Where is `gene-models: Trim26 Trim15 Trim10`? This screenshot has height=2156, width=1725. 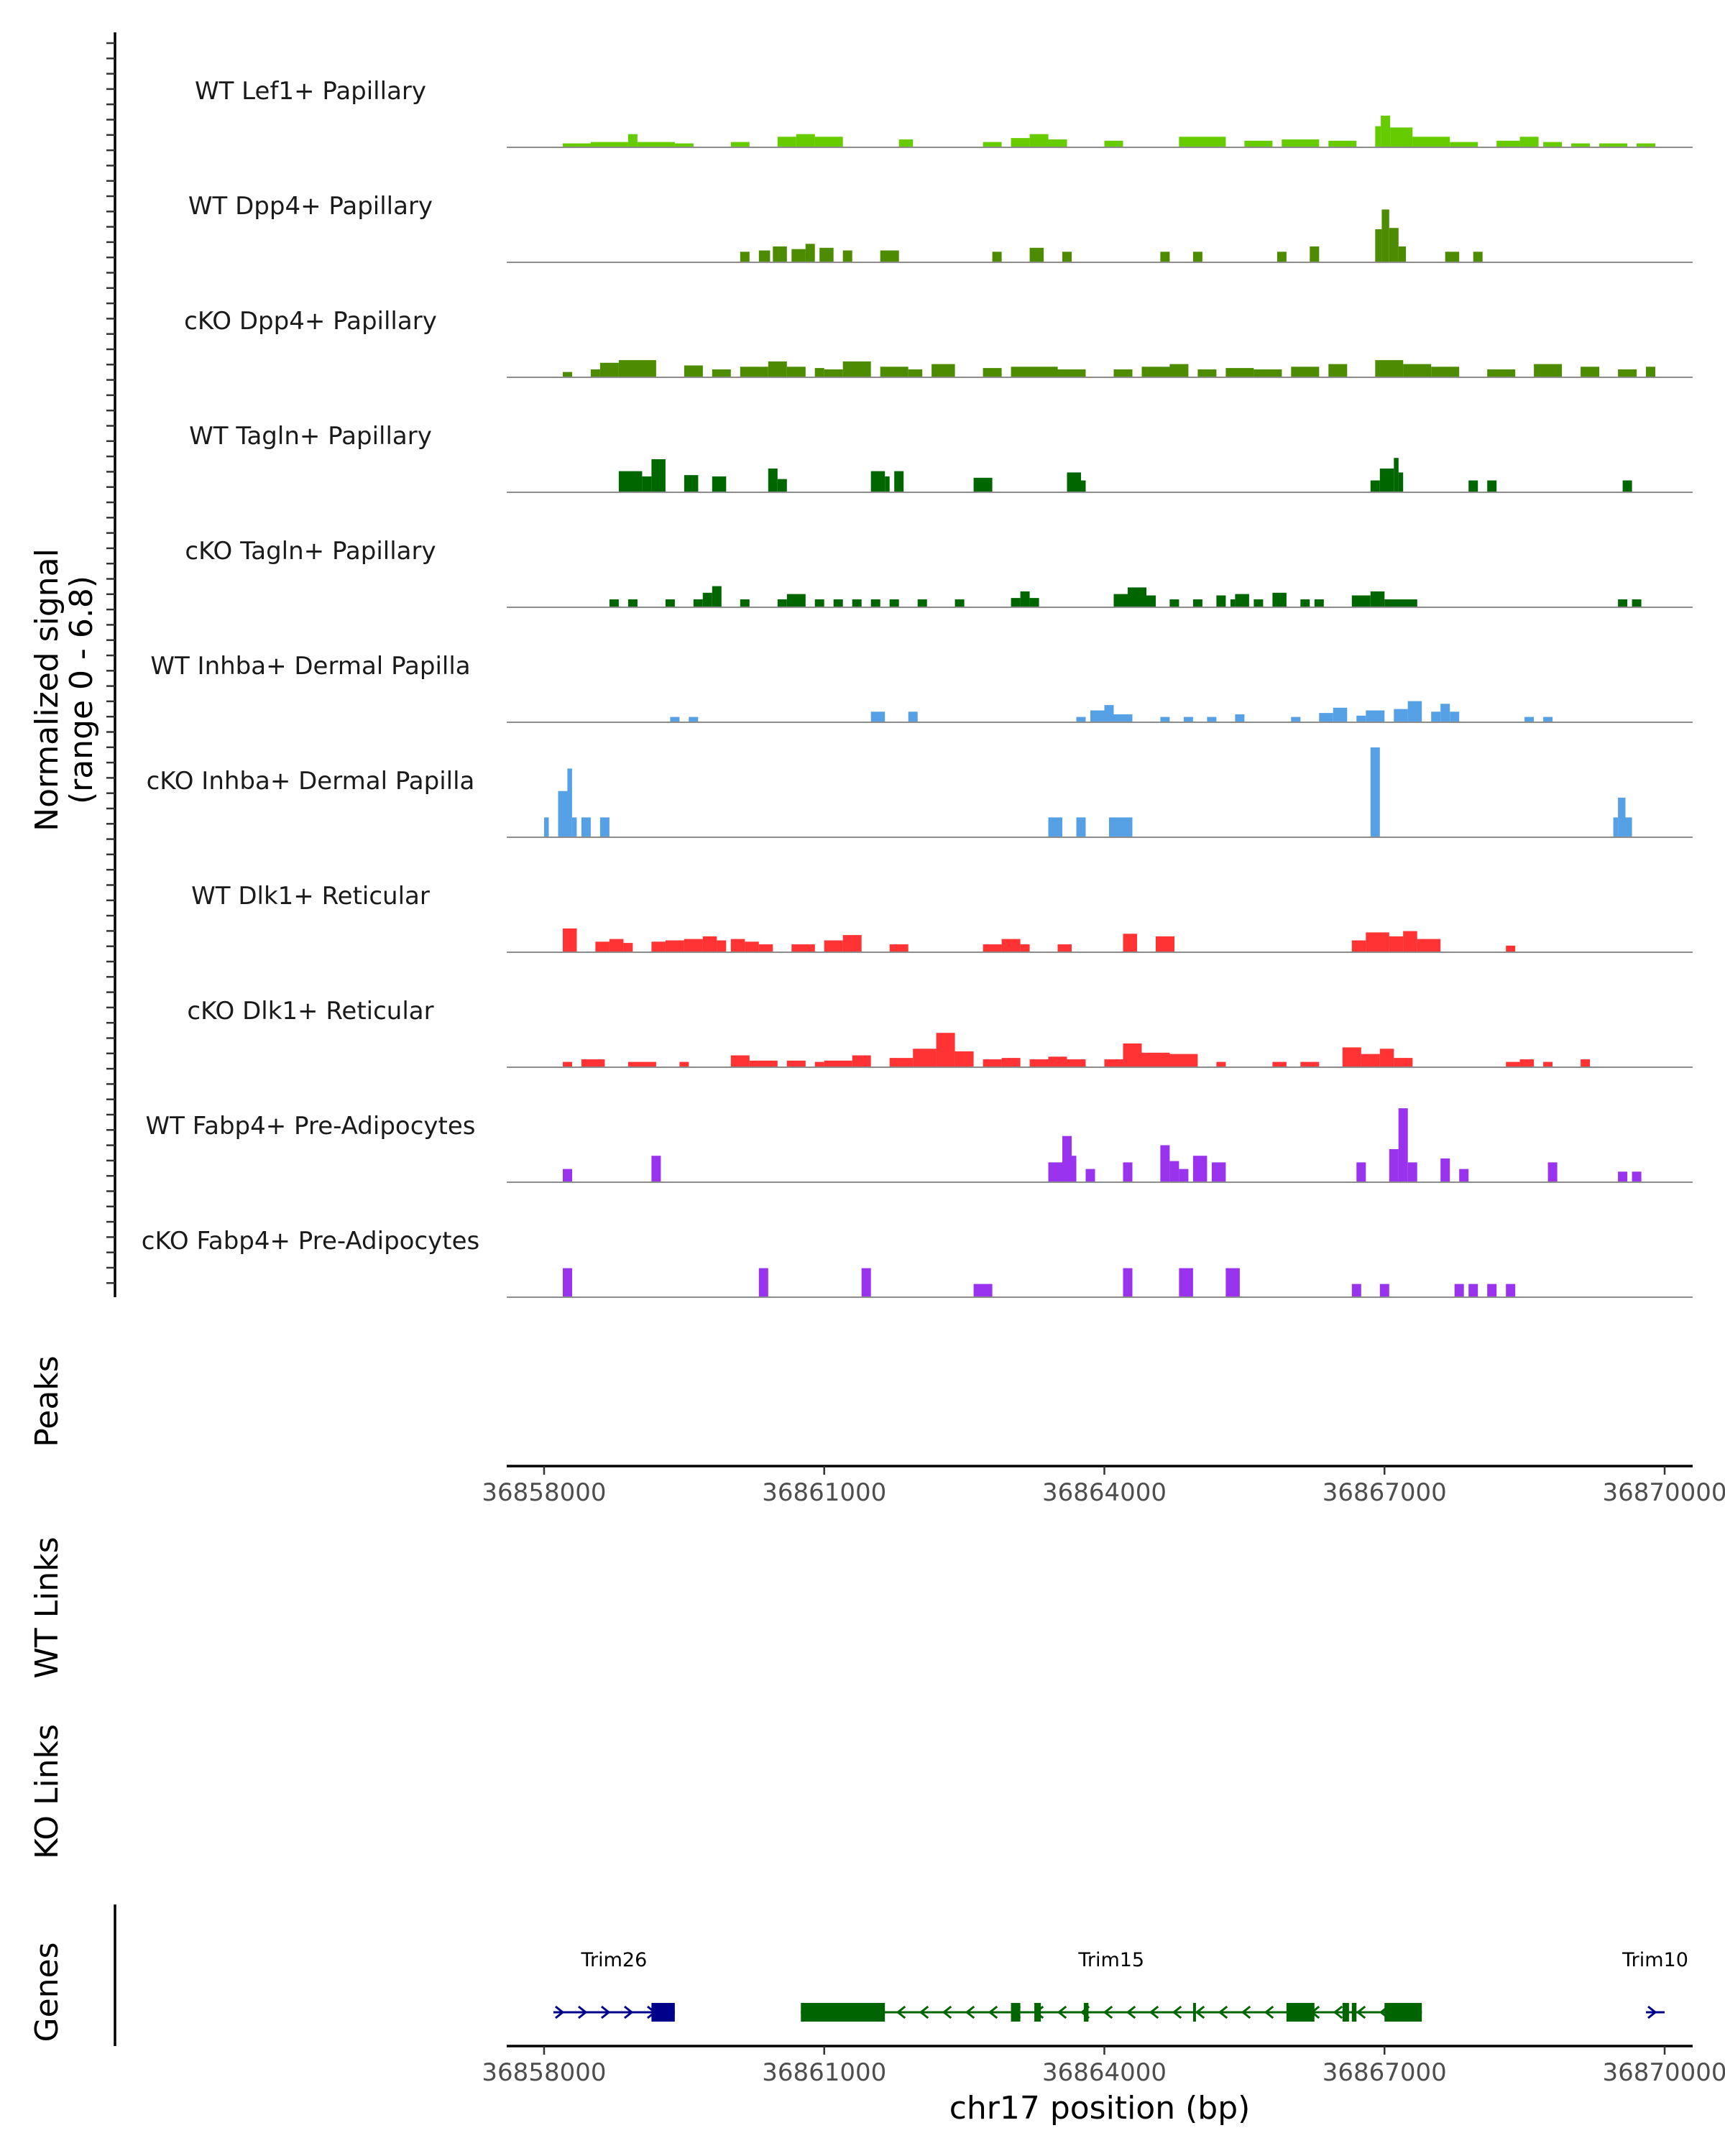 gene-models: Trim26 Trim15 Trim10 is located at coordinates (1120, 1985).